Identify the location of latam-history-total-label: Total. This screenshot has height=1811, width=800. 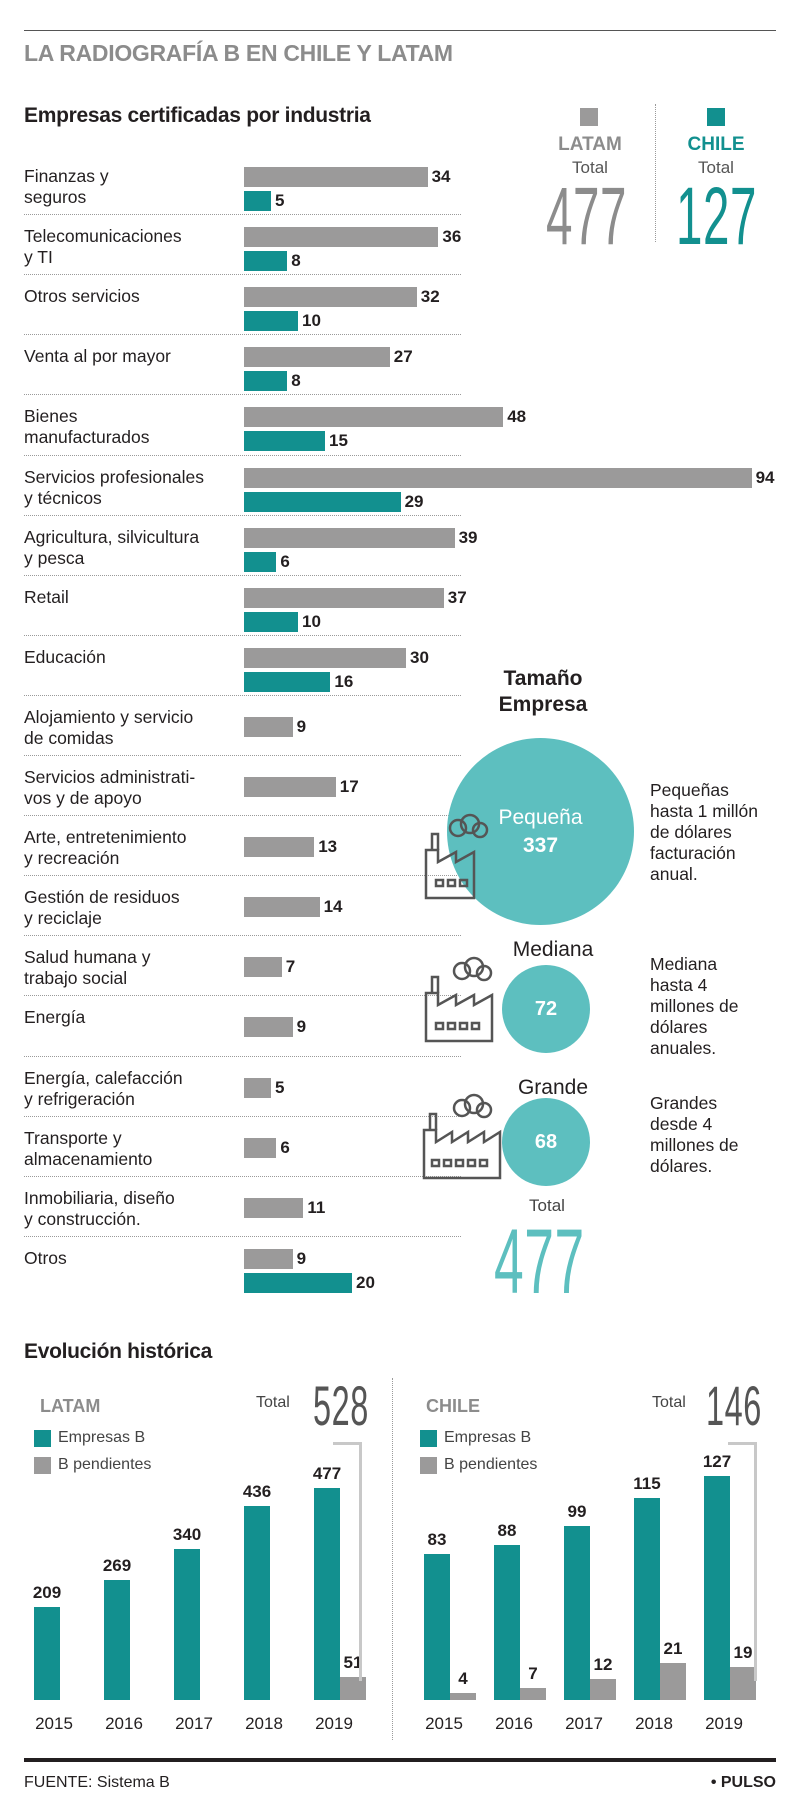
(273, 1402).